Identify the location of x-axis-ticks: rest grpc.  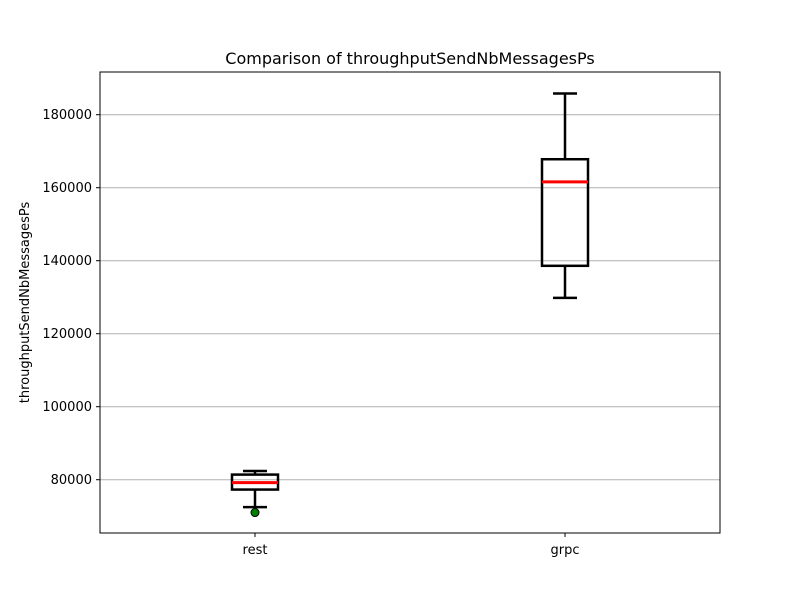
(411, 545).